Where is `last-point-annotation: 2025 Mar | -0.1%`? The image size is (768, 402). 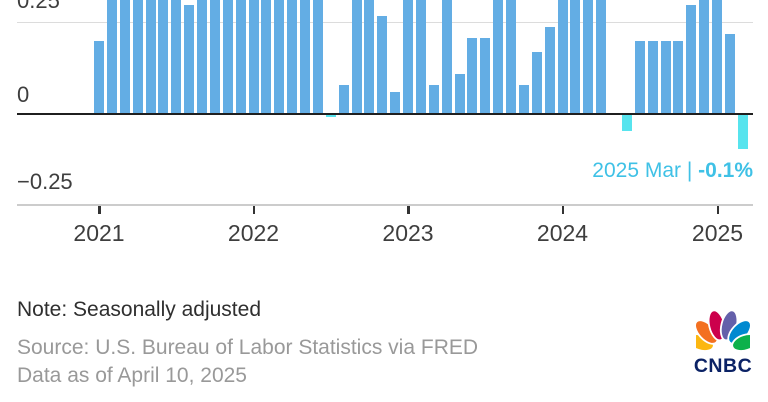
last-point-annotation: 2025 Mar | -0.1% is located at coordinates (672, 171).